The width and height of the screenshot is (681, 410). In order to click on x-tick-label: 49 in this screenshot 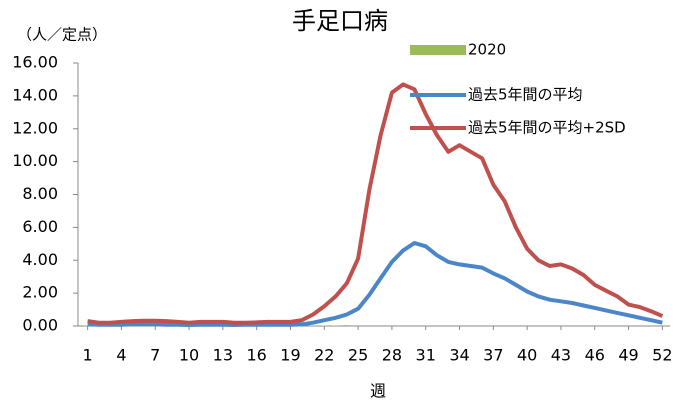, I will do `click(628, 355)`.